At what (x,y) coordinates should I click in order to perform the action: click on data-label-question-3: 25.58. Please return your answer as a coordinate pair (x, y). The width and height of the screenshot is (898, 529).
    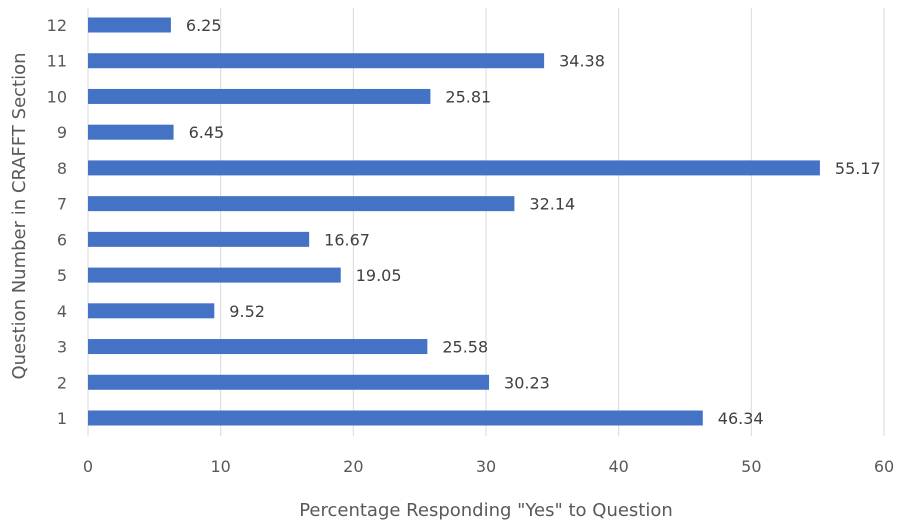
    Looking at the image, I should click on (465, 347).